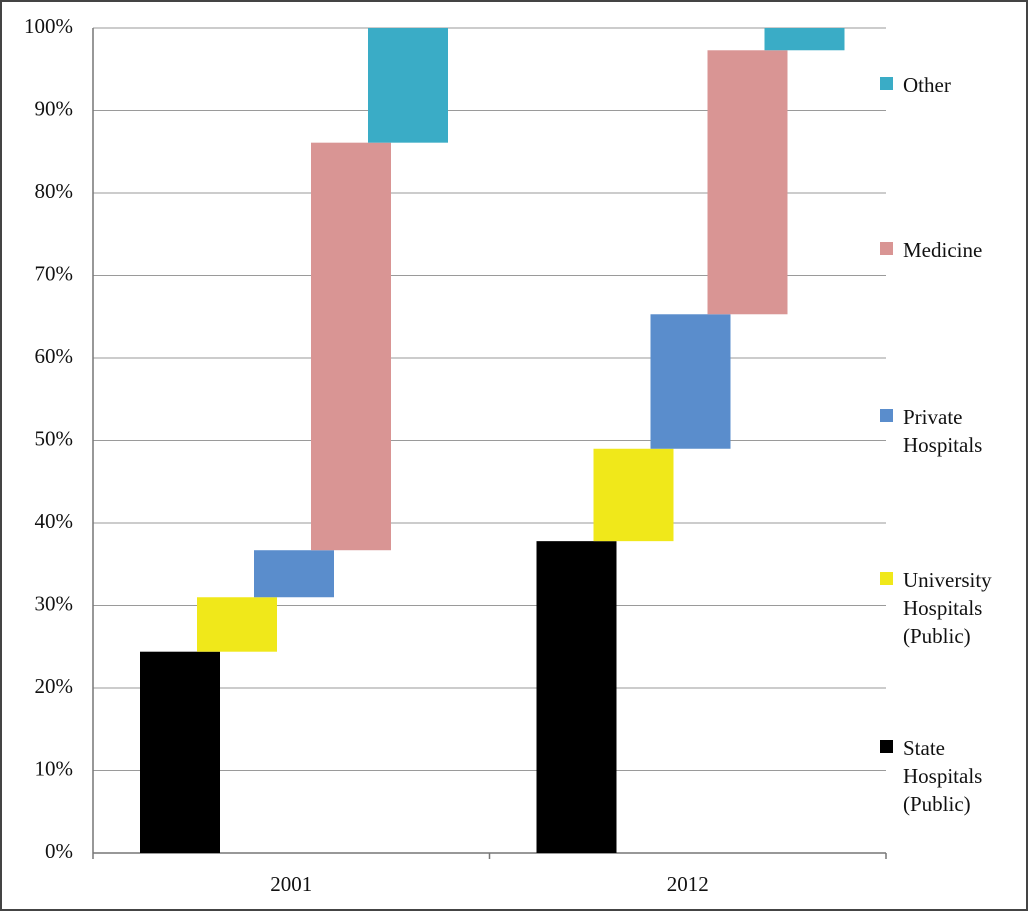 The image size is (1028, 911). What do you see at coordinates (59, 851) in the screenshot?
I see `y-tick-label: 0%` at bounding box center [59, 851].